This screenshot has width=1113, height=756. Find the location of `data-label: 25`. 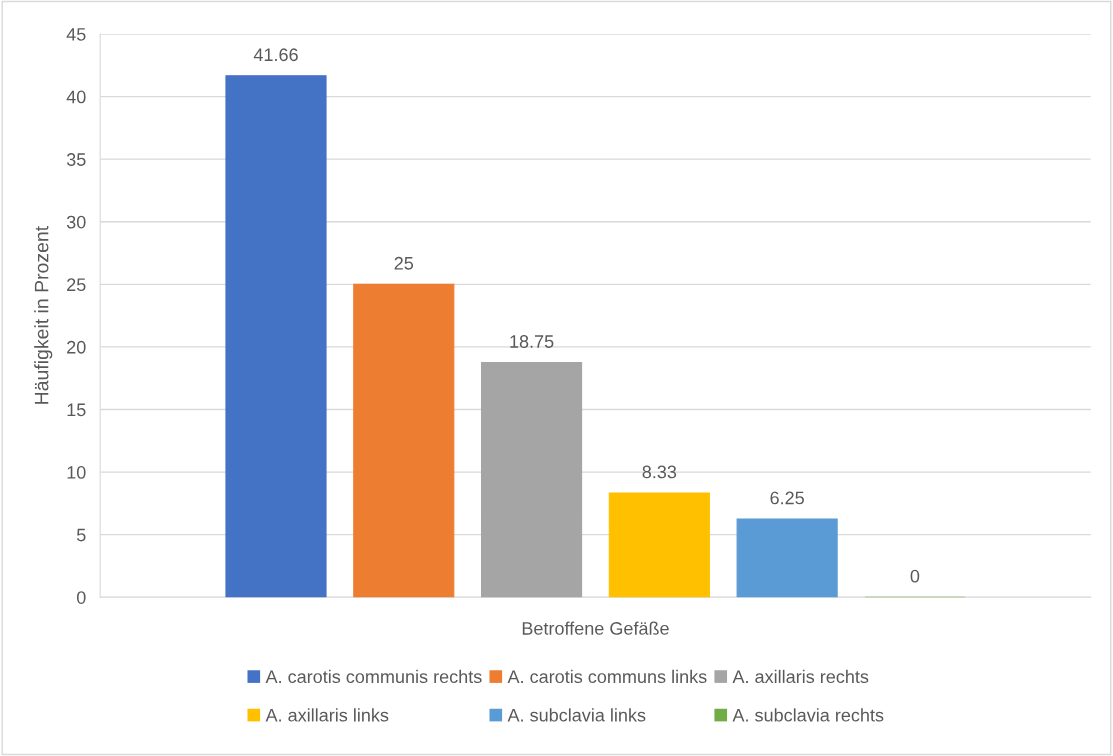

data-label: 25 is located at coordinates (404, 263).